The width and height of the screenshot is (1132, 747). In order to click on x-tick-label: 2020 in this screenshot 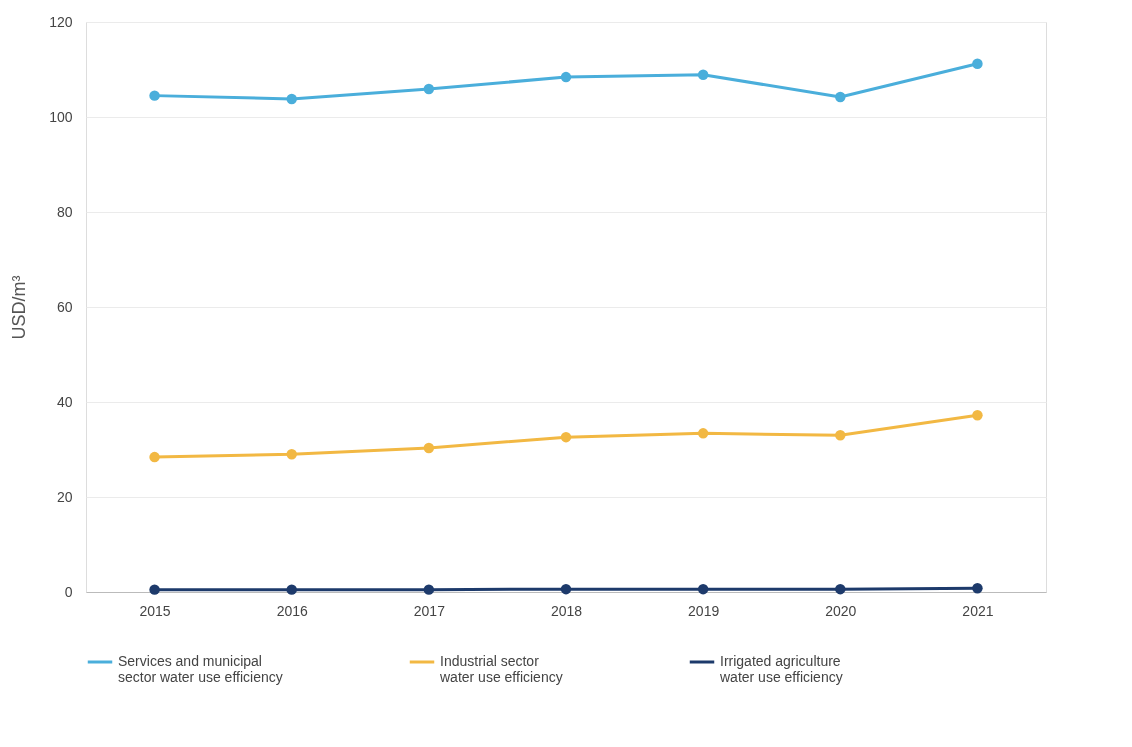, I will do `click(841, 610)`.